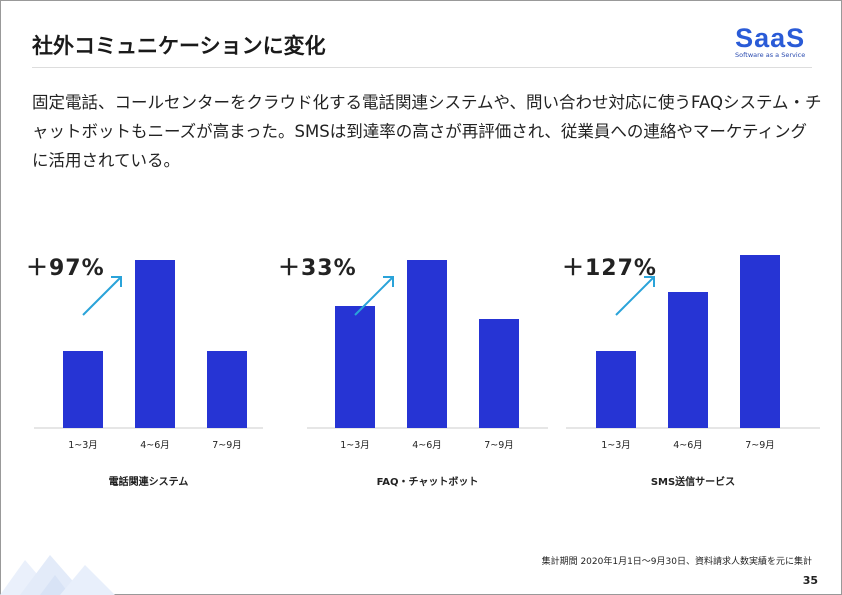  What do you see at coordinates (179, 46) in the screenshot?
I see `page-title: 社外コミュニケーションに変化` at bounding box center [179, 46].